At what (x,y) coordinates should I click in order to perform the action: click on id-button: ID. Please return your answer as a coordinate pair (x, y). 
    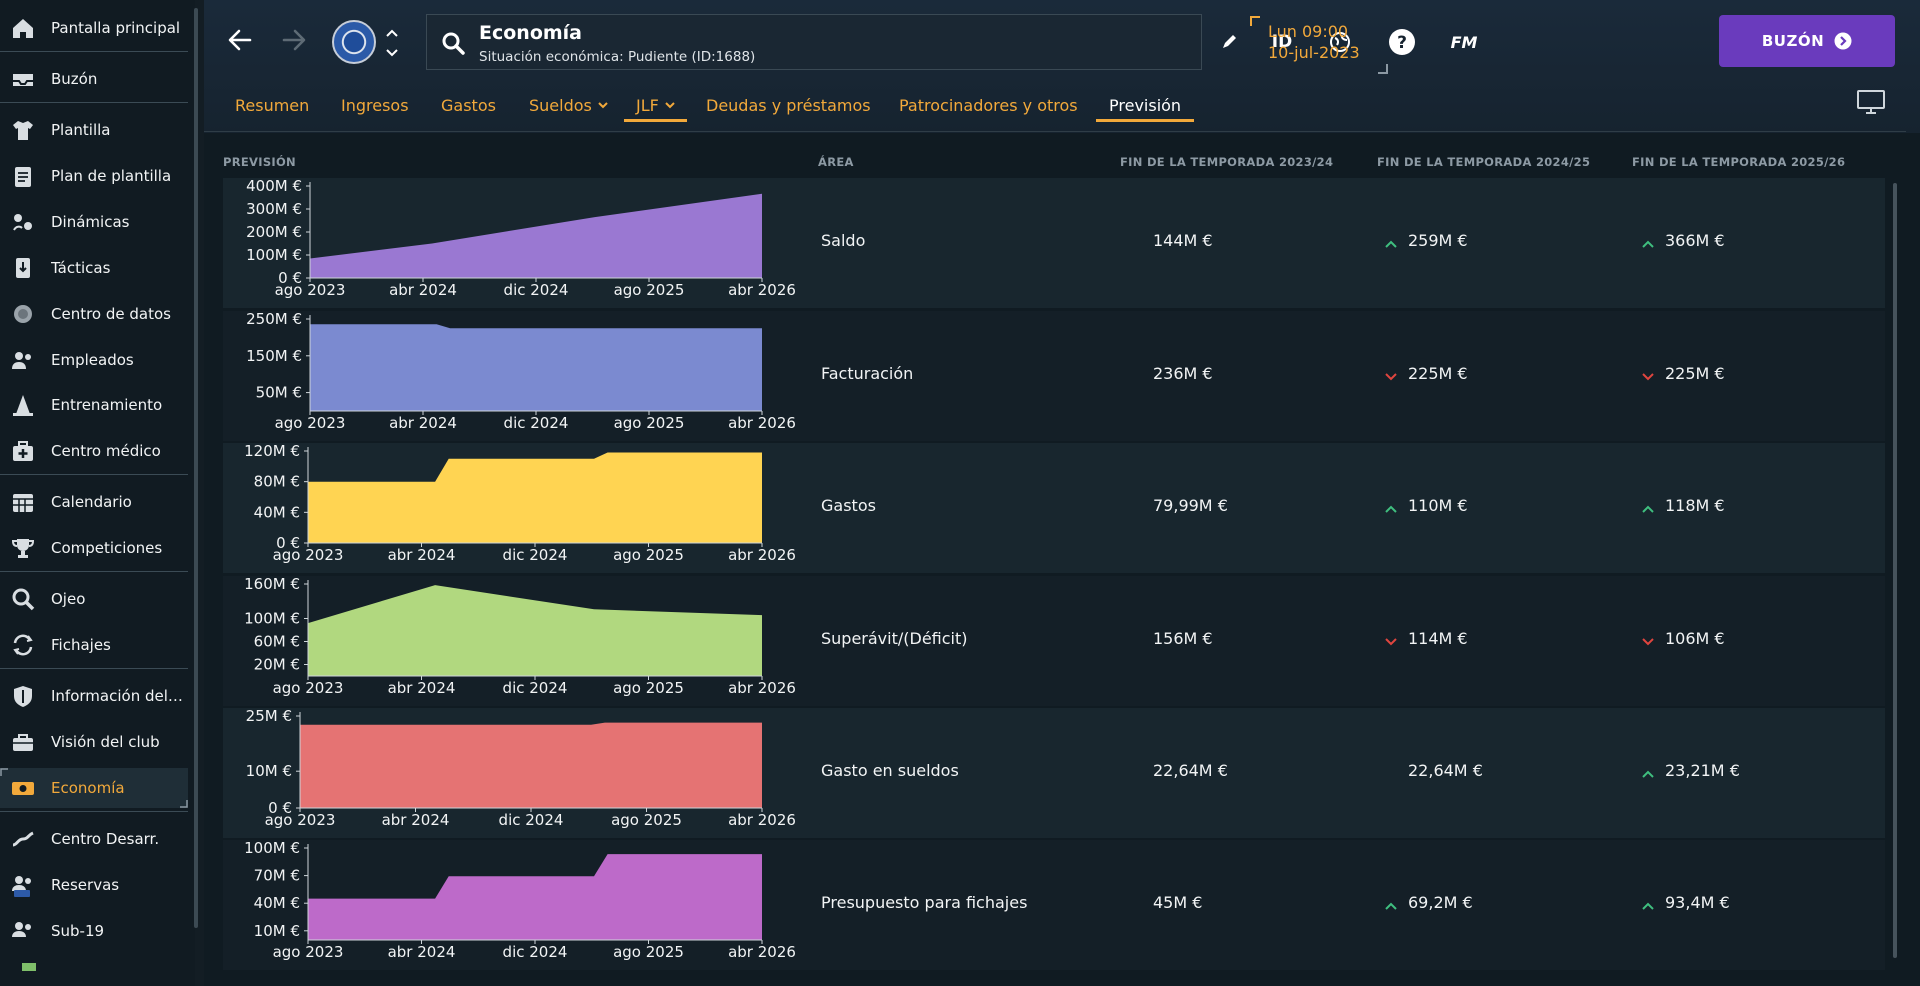
    Looking at the image, I should click on (1282, 42).